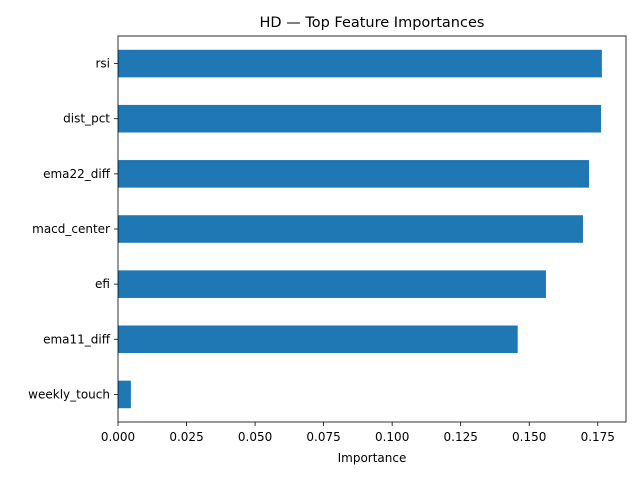 The image size is (640, 480). Describe the element at coordinates (77, 339) in the screenshot. I see `y-tick-label: ema11_diff` at that location.